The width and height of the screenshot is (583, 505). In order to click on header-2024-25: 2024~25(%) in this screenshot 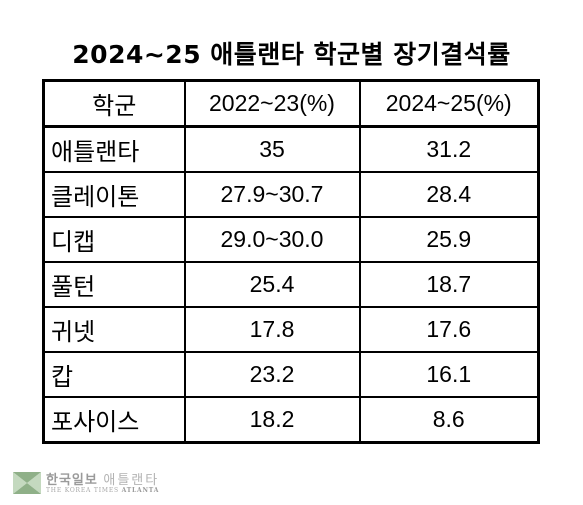, I will do `click(449, 103)`.